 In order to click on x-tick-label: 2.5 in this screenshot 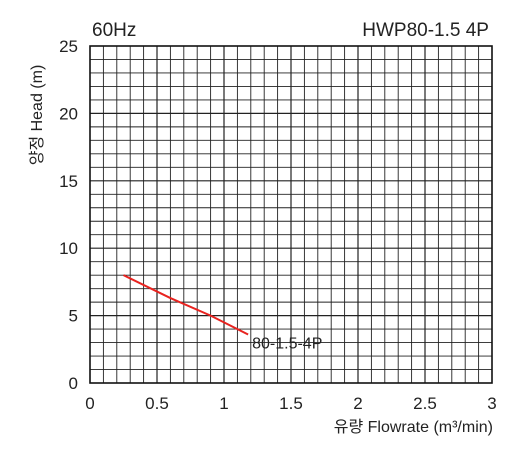, I will do `click(425, 403)`.